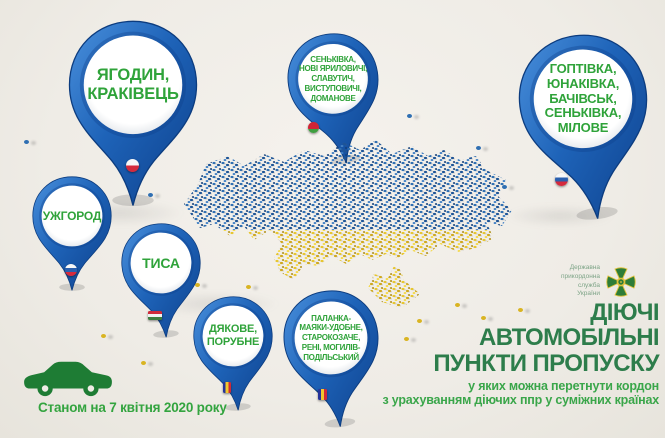  I want to click on border-guard-logo: Державна прикордонна служба України, so click(590, 281).